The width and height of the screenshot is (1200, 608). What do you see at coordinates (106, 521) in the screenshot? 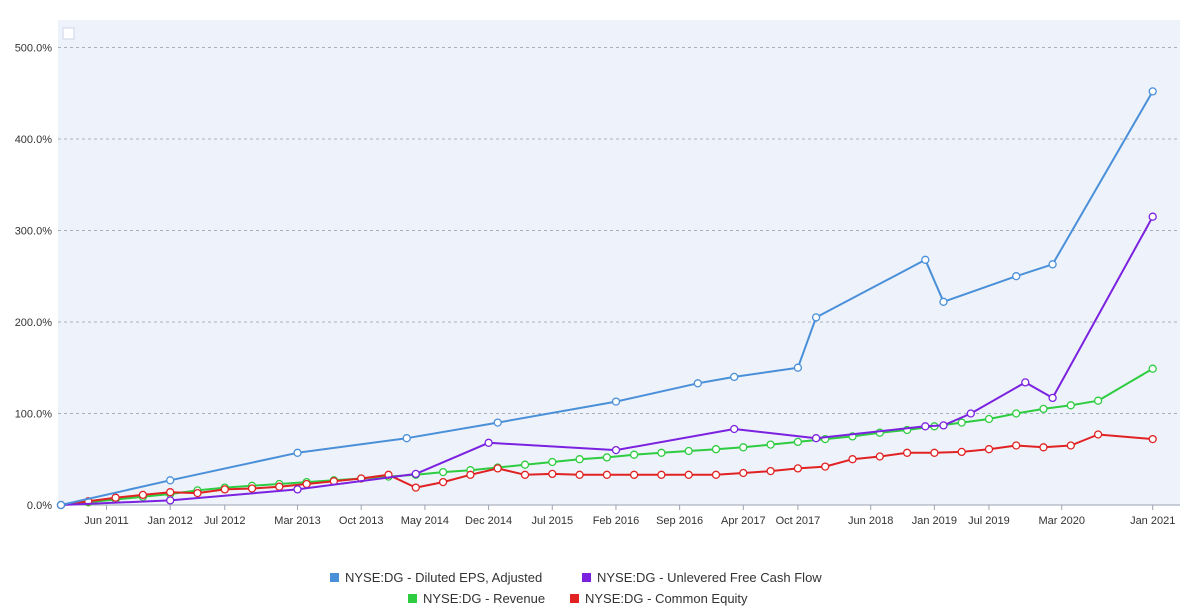
I see `x-tick-label: Jun 2011` at bounding box center [106, 521].